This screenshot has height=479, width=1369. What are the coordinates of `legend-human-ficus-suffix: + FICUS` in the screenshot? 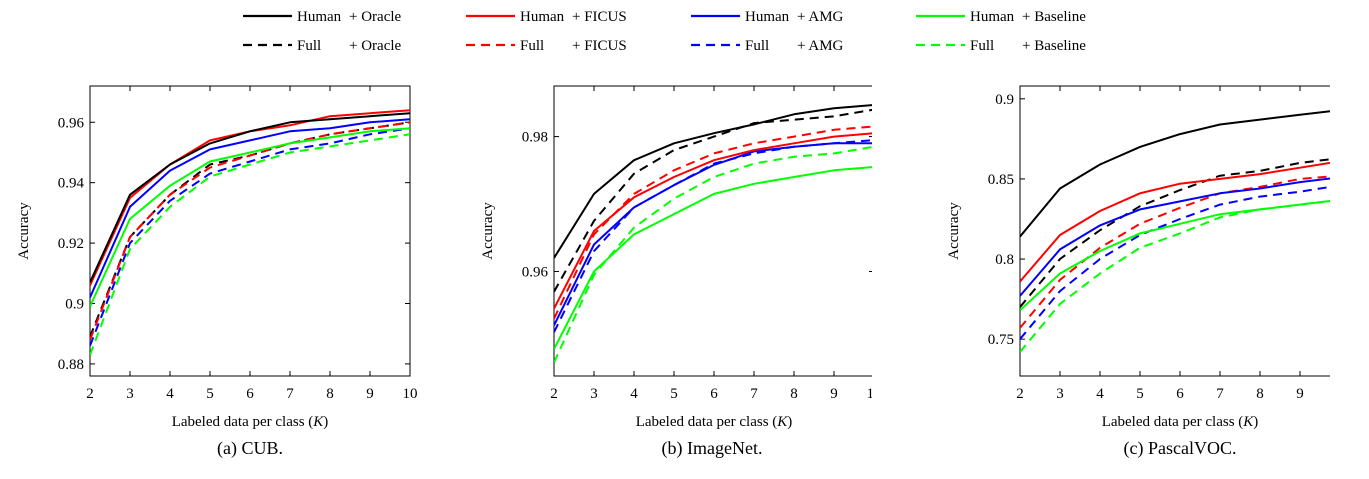 It's located at (599, 17).